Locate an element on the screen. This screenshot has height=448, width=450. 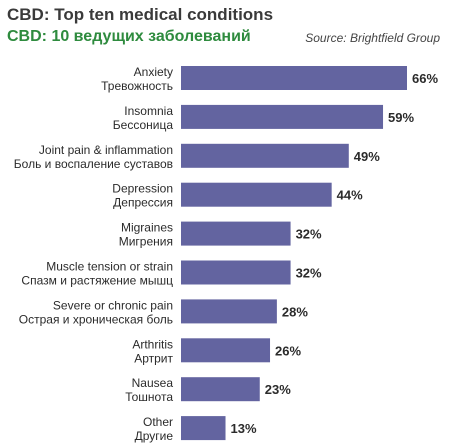
chart-title: CBD: Top ten medical conditions is located at coordinates (140, 14).